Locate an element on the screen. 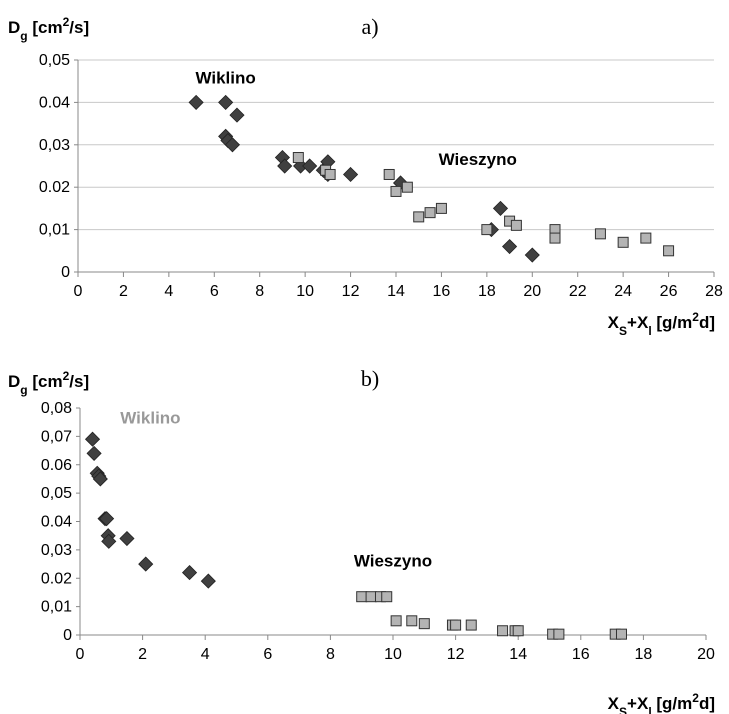 The width and height of the screenshot is (729, 714). panel-label: b) is located at coordinates (370, 378).